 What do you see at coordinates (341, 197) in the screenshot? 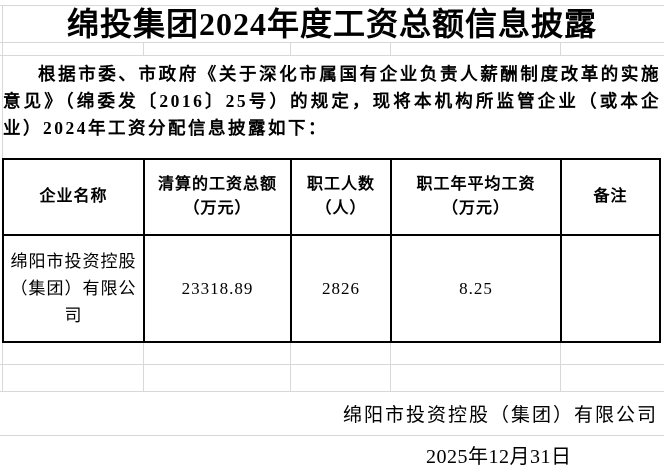
I see `column-header-headcount: 职工人数 （人）` at bounding box center [341, 197].